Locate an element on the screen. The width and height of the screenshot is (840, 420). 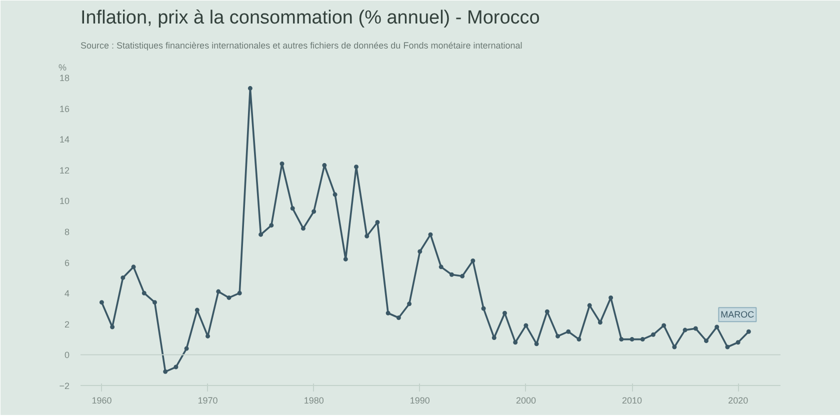
y-tick-label: 12 is located at coordinates (64, 170).